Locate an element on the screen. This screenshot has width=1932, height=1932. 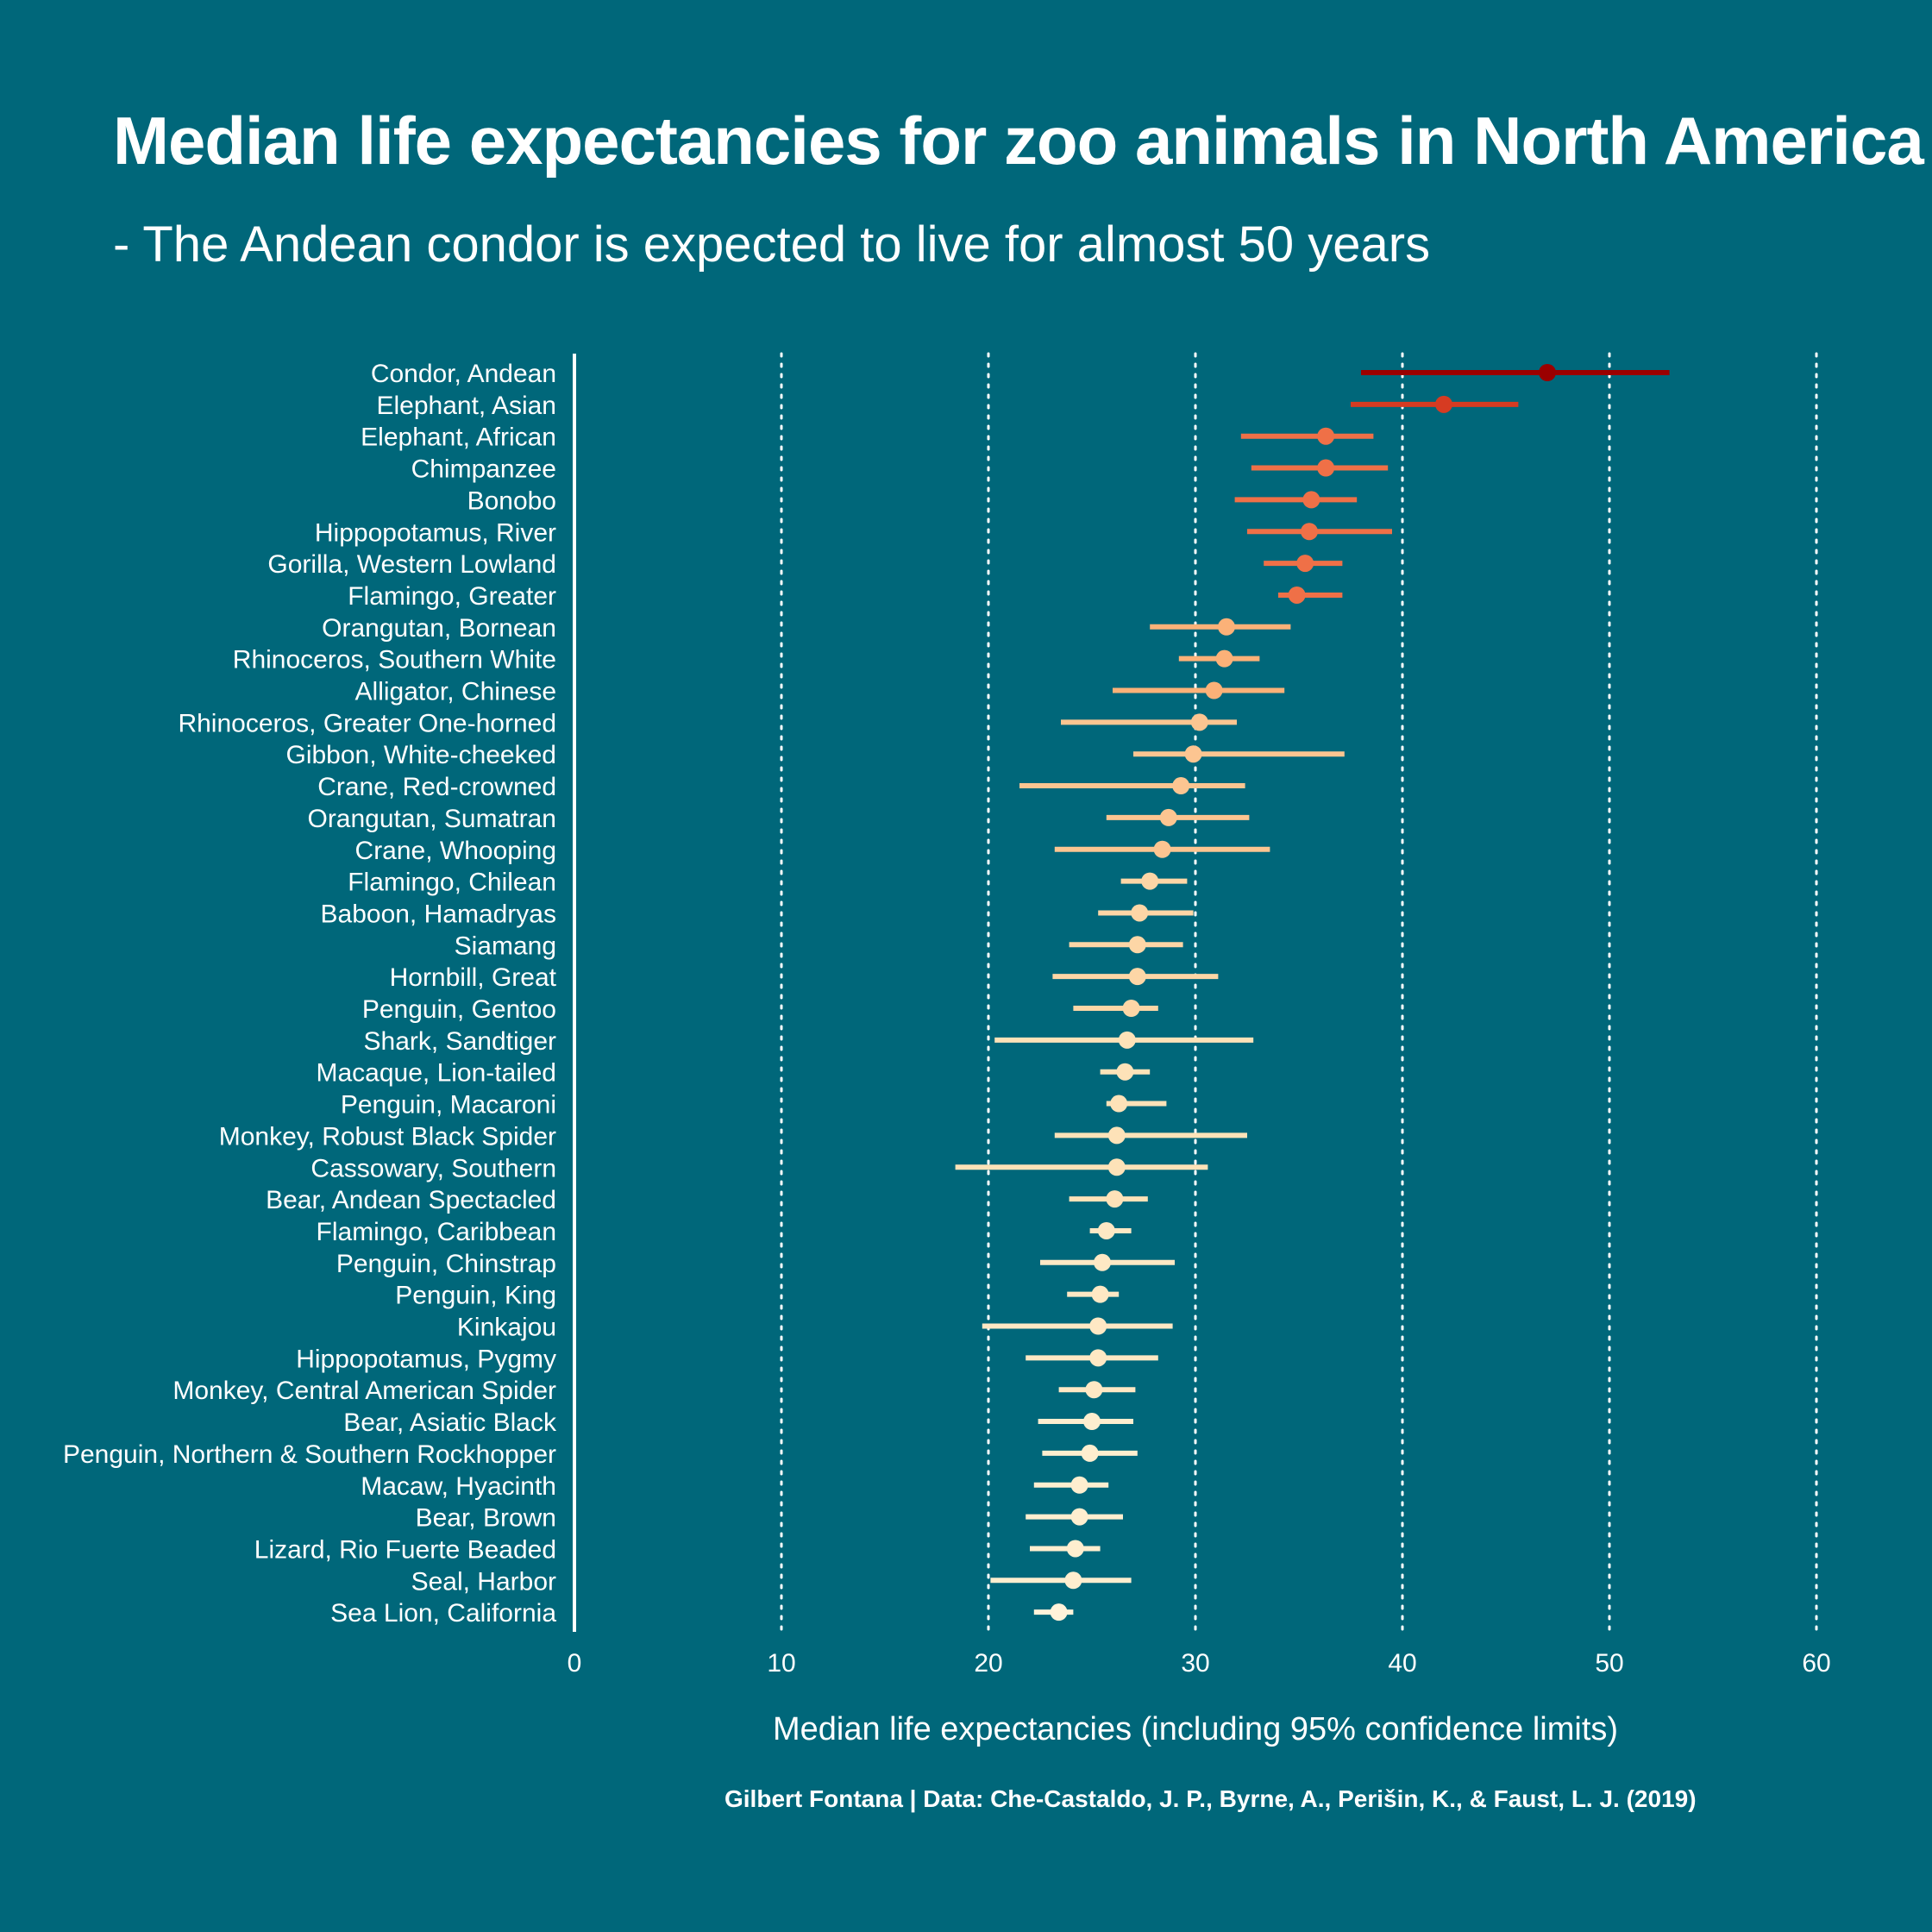
x-tick-label: 0 is located at coordinates (575, 1663).